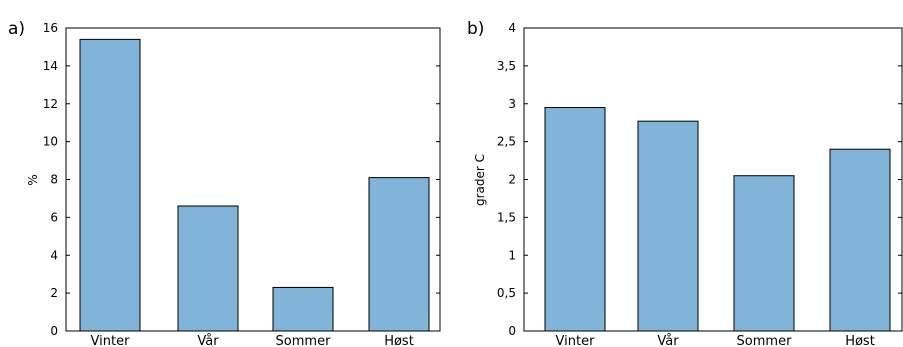  What do you see at coordinates (480, 180) in the screenshot?
I see `y-axis-title-b: grader C` at bounding box center [480, 180].